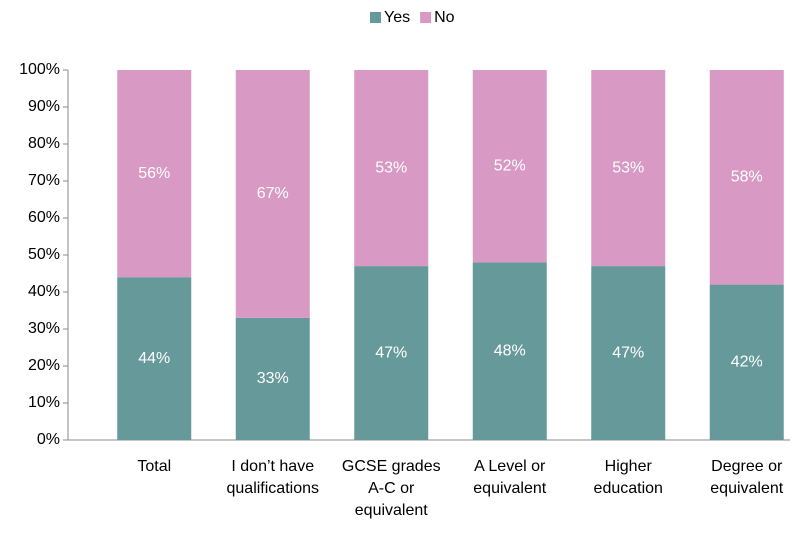 The width and height of the screenshot is (793, 534). I want to click on y-tick-label: 0%, so click(48, 439).